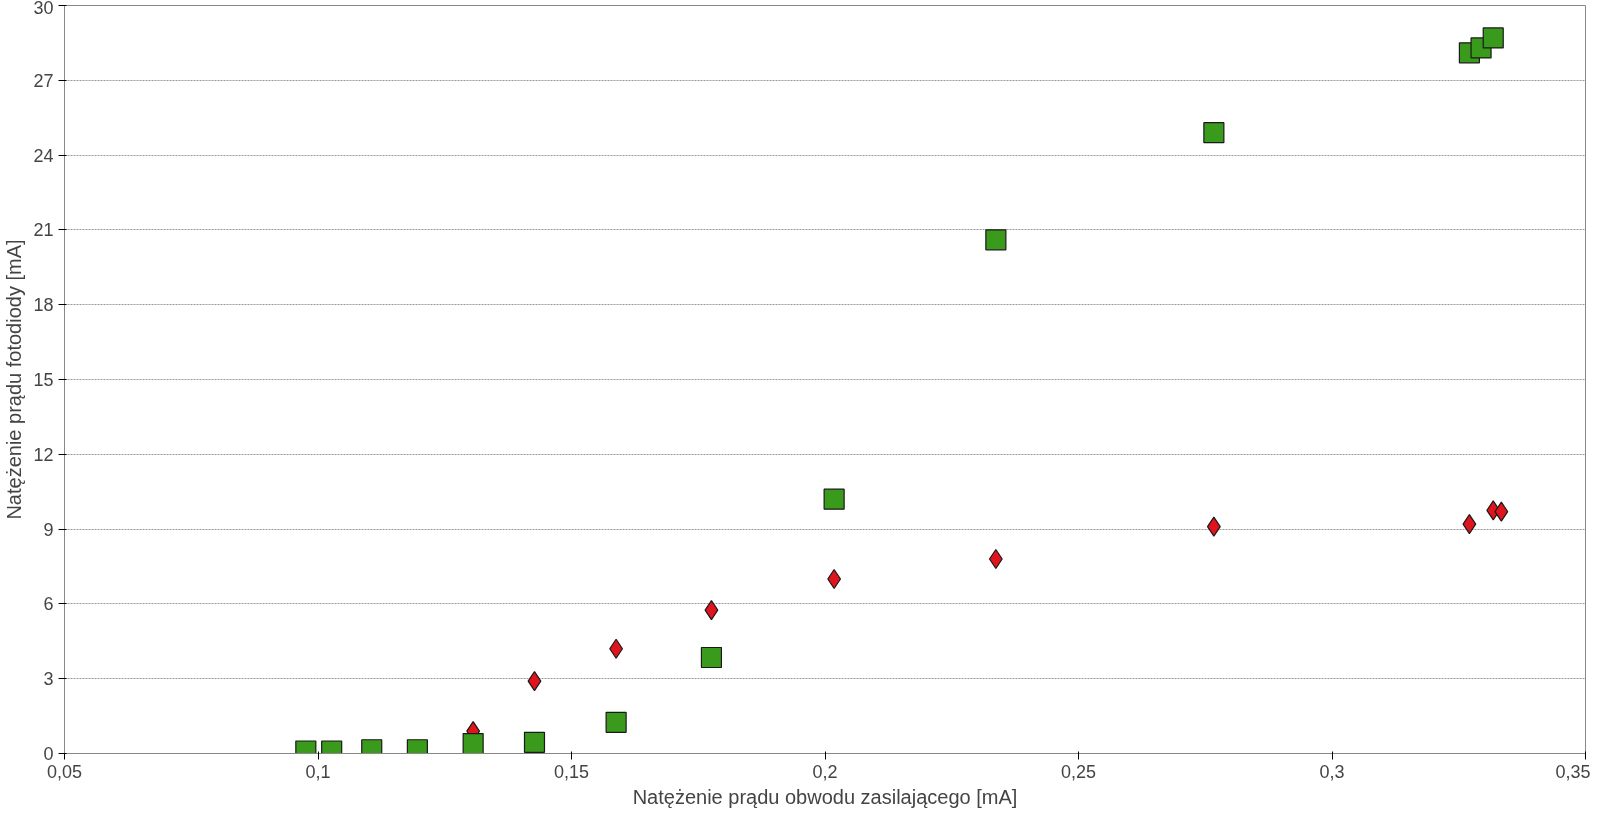 This screenshot has width=1616, height=826. I want to click on y-tick-label: 15, so click(43, 380).